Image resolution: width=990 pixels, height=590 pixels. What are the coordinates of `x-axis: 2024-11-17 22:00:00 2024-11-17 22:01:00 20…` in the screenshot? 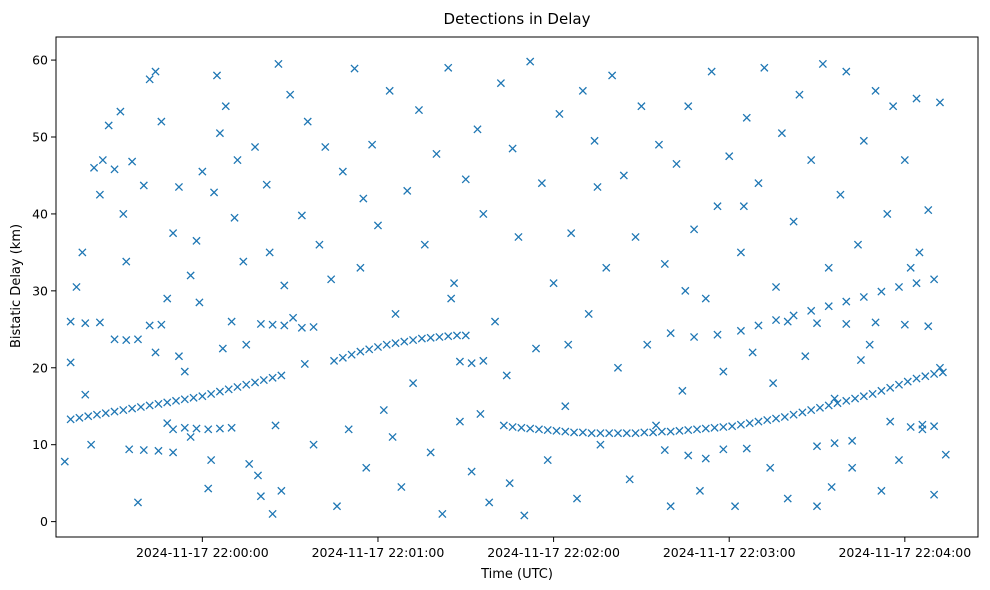 It's located at (553, 548).